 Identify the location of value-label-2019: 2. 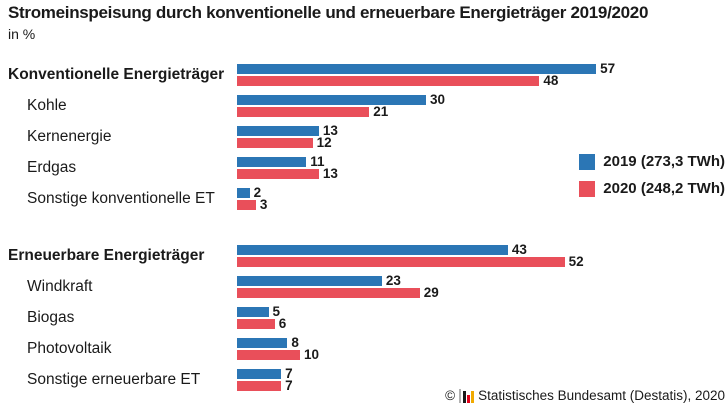
(257, 192).